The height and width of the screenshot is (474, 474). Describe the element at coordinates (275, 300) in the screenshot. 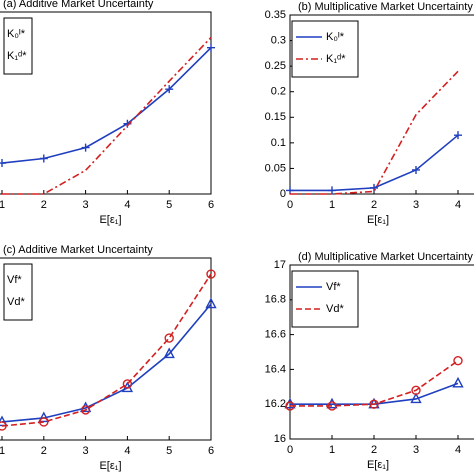

I see `y-tick-label: 16.8` at that location.